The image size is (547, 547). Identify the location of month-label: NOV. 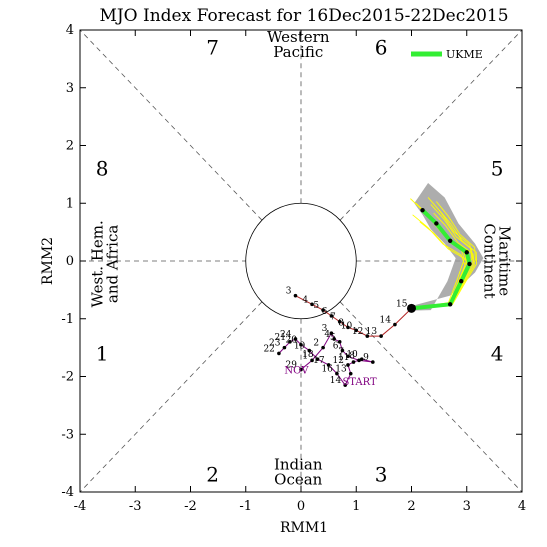
(296, 371).